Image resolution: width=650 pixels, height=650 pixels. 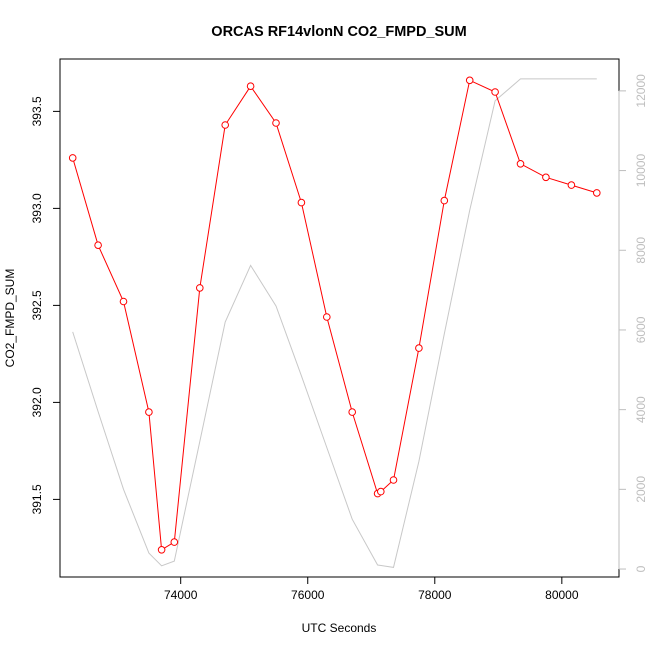 I want to click on chart-title: ORCAS RF14vlonN CO2_FMPD_SUM, so click(x=338, y=32).